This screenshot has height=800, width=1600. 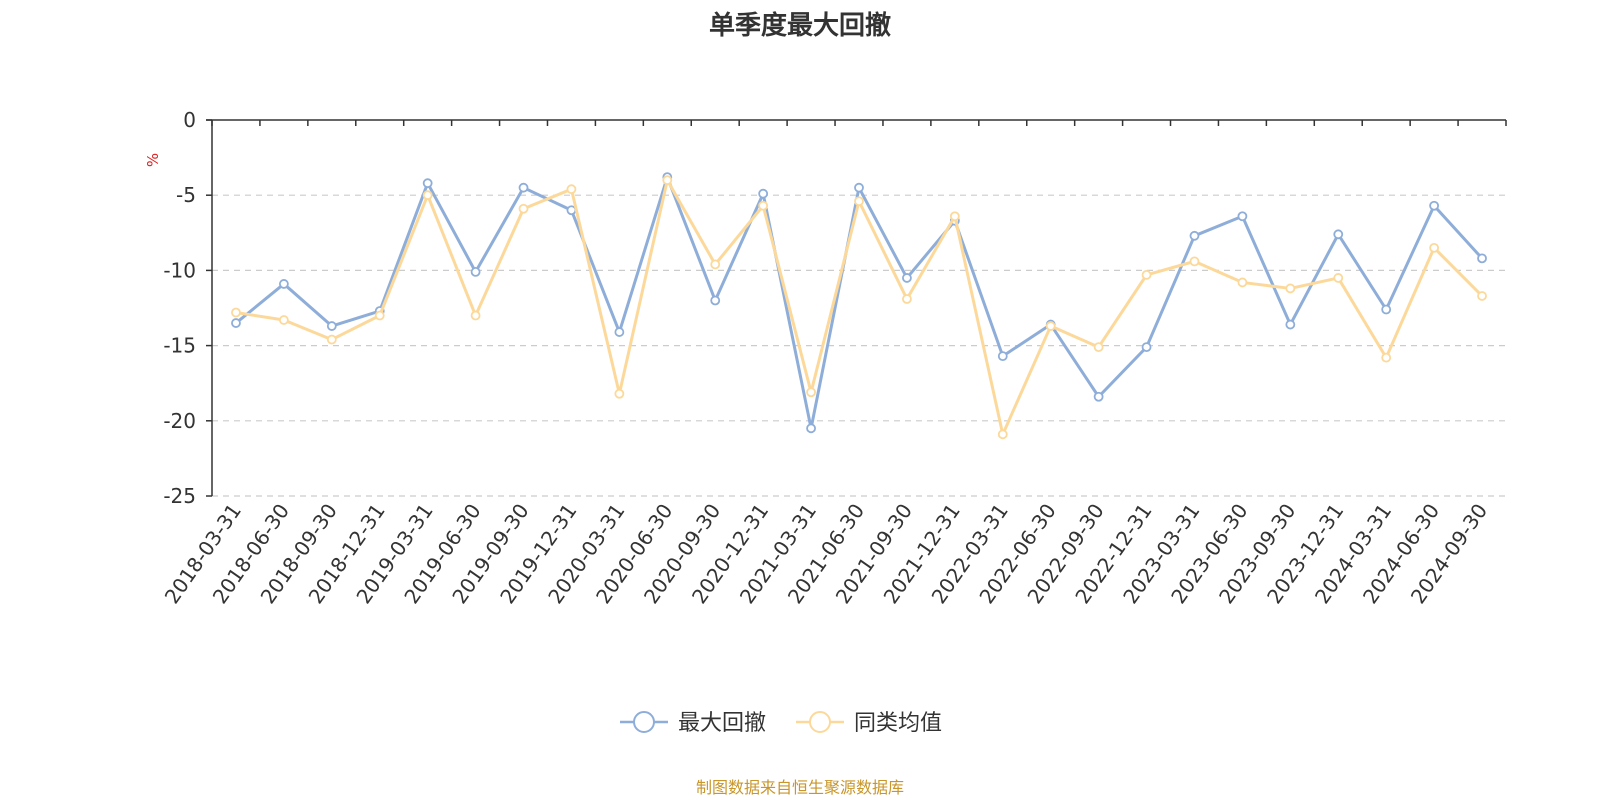 I want to click on source-note: 制图数据来自恒生聚源数据库, so click(x=800, y=787).